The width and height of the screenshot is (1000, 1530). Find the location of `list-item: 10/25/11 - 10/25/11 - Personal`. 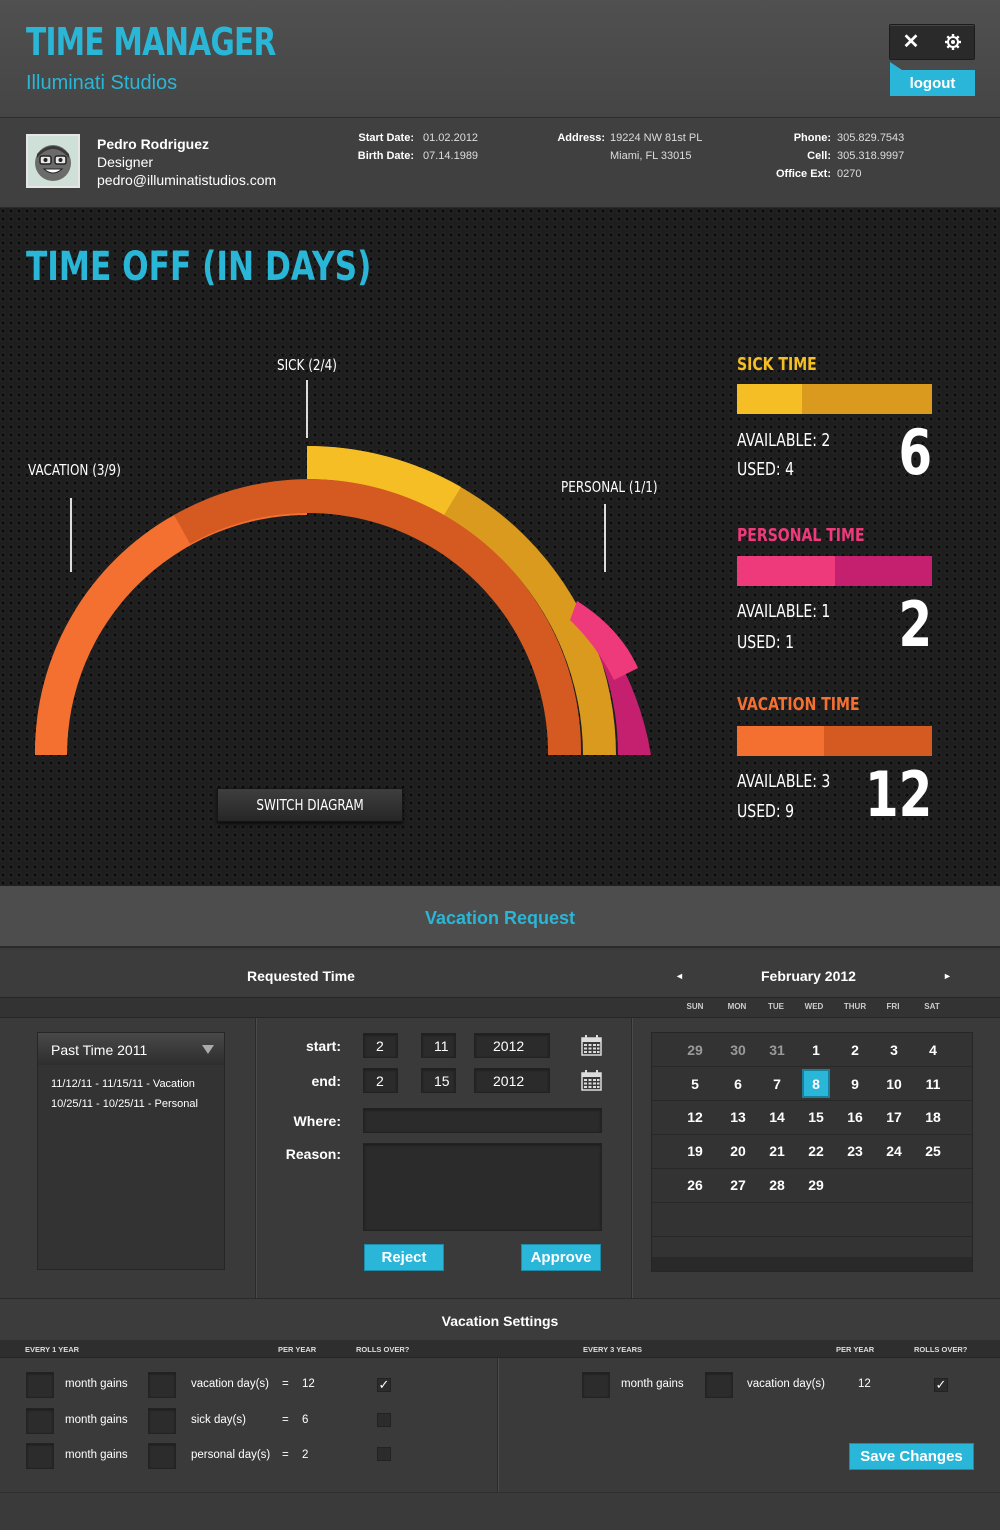

list-item: 10/25/11 - 10/25/11 - Personal is located at coordinates (124, 1104).